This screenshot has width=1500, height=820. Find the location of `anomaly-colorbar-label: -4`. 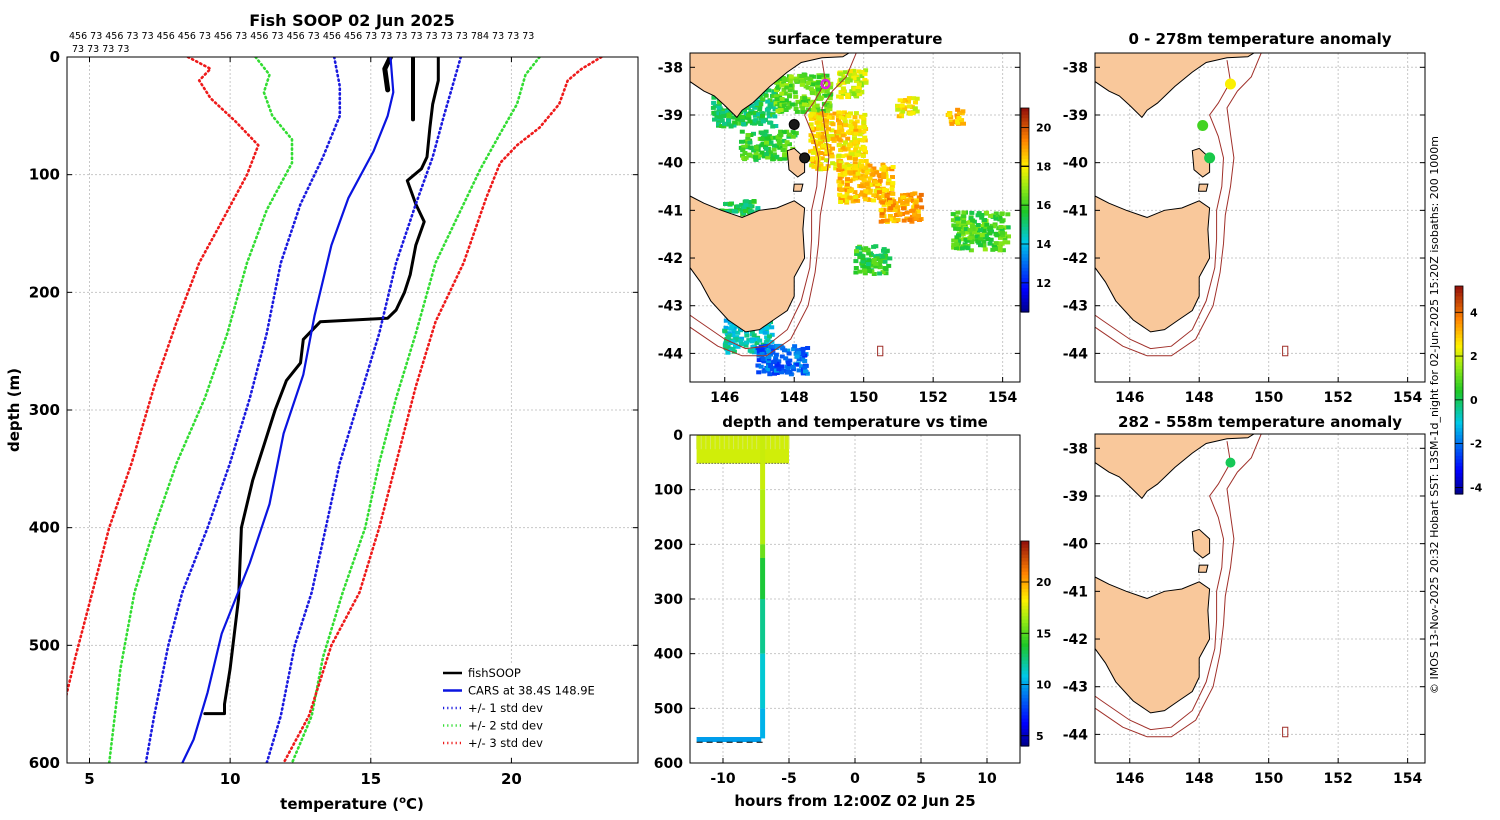

anomaly-colorbar-label: -4 is located at coordinates (1476, 487).